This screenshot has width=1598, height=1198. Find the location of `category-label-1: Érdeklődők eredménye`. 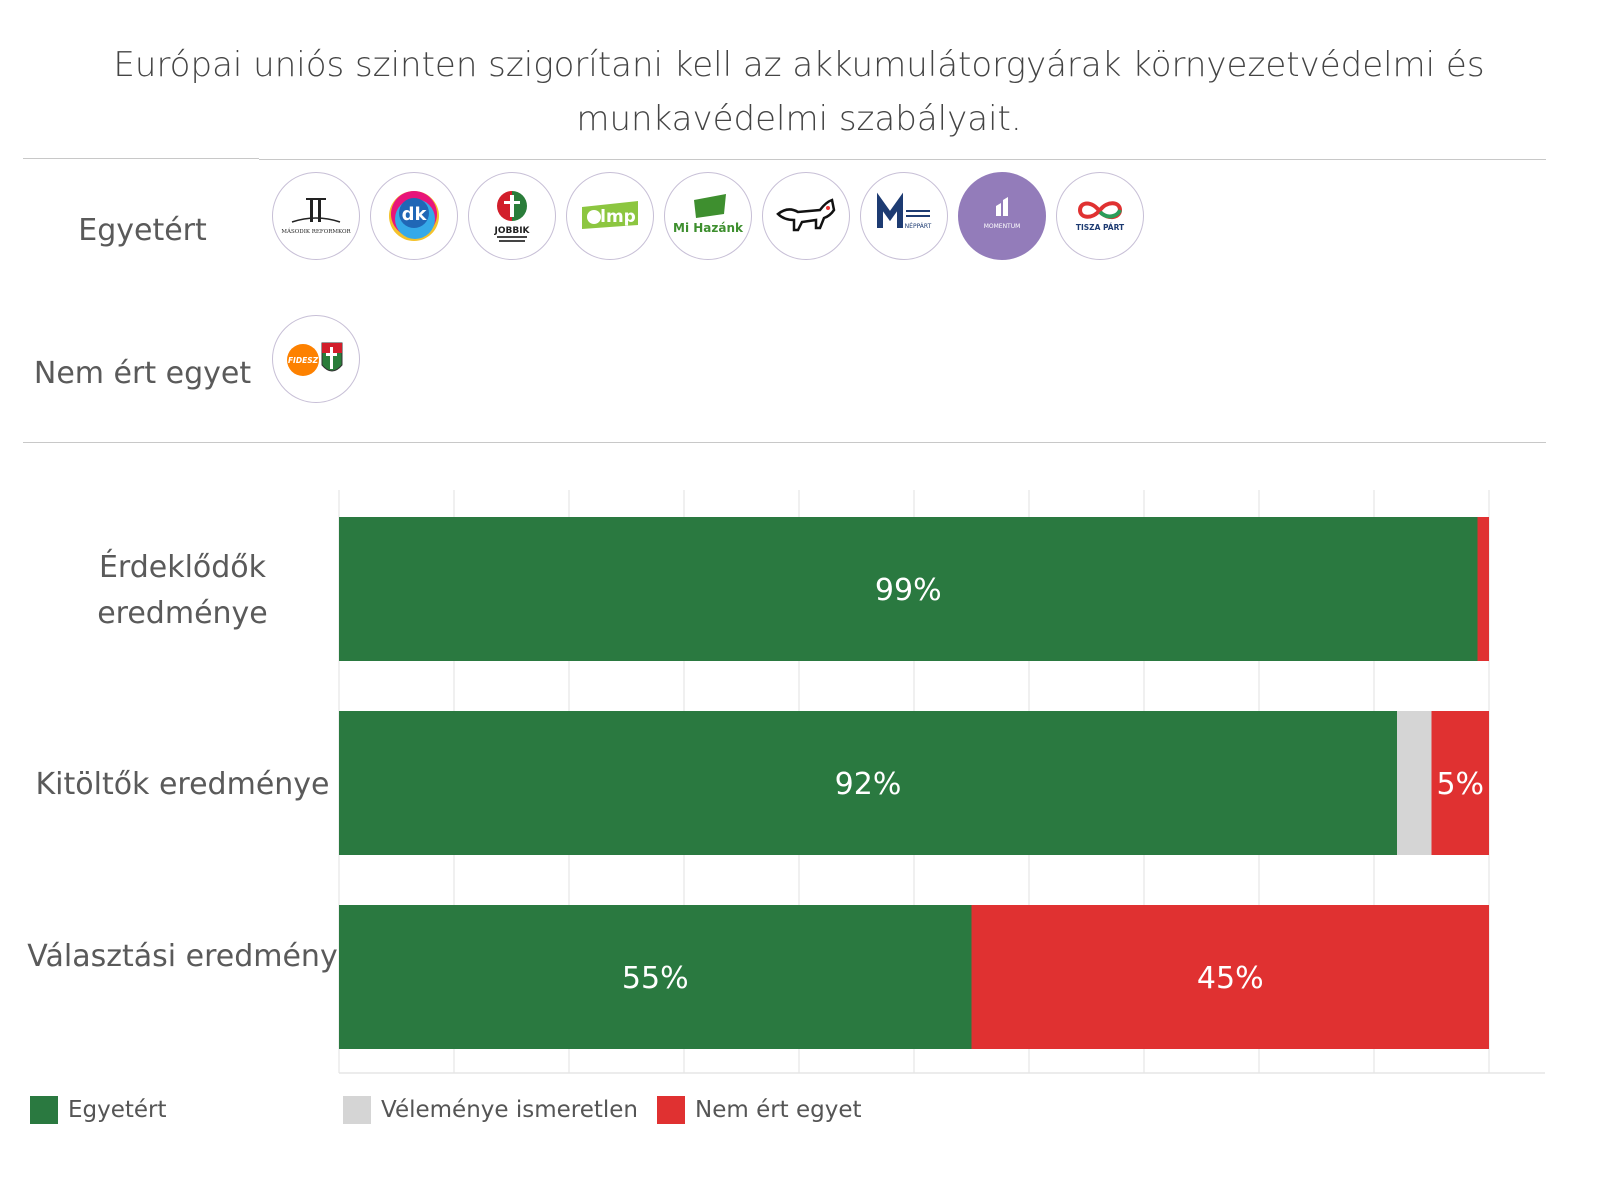

category-label-1: Érdeklődők eredménye is located at coordinates (182, 590).